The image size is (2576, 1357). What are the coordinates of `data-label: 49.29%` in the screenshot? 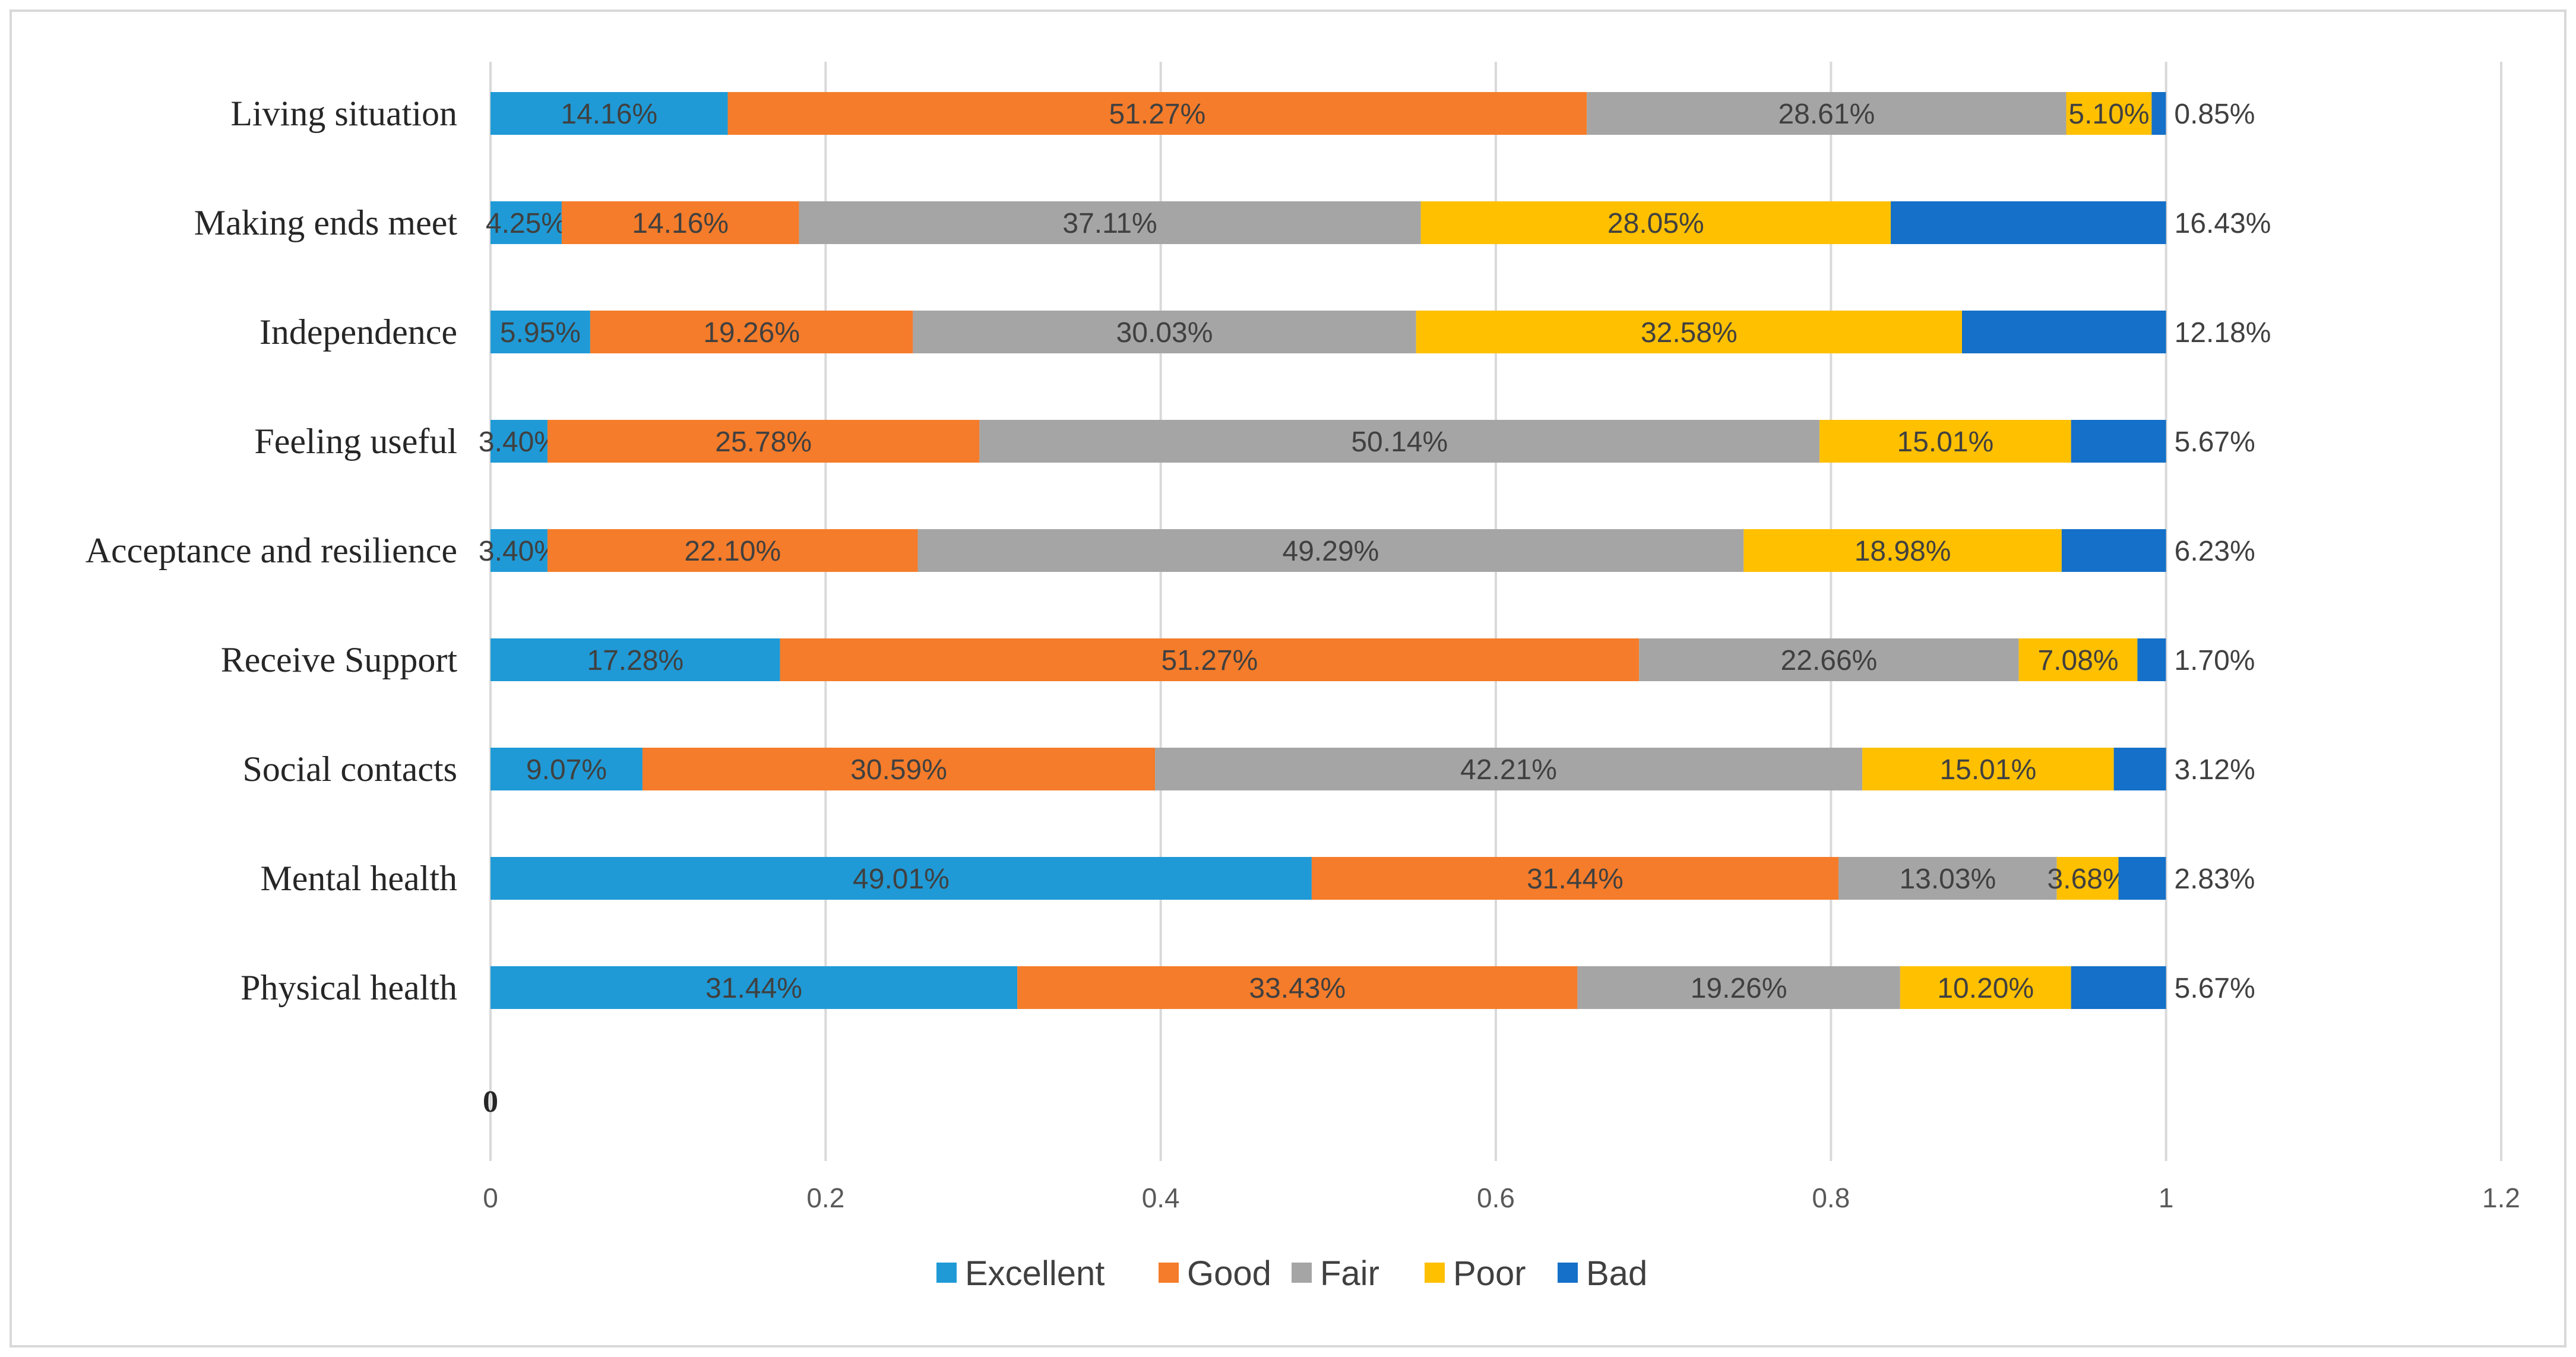 It's located at (1331, 551).